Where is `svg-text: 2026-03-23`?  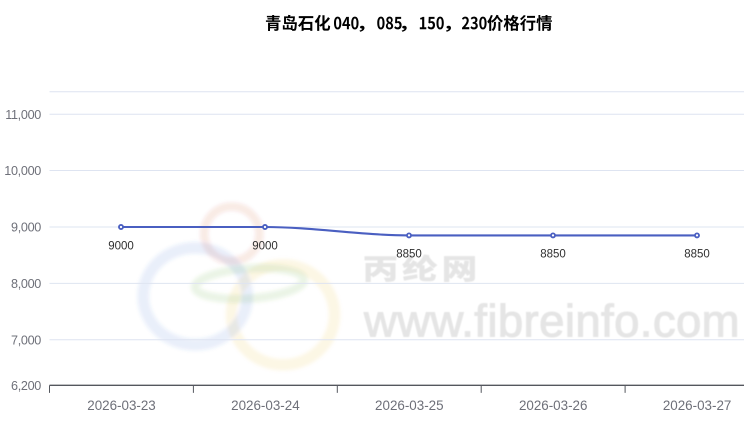 svg-text: 2026-03-23 is located at coordinates (121, 405).